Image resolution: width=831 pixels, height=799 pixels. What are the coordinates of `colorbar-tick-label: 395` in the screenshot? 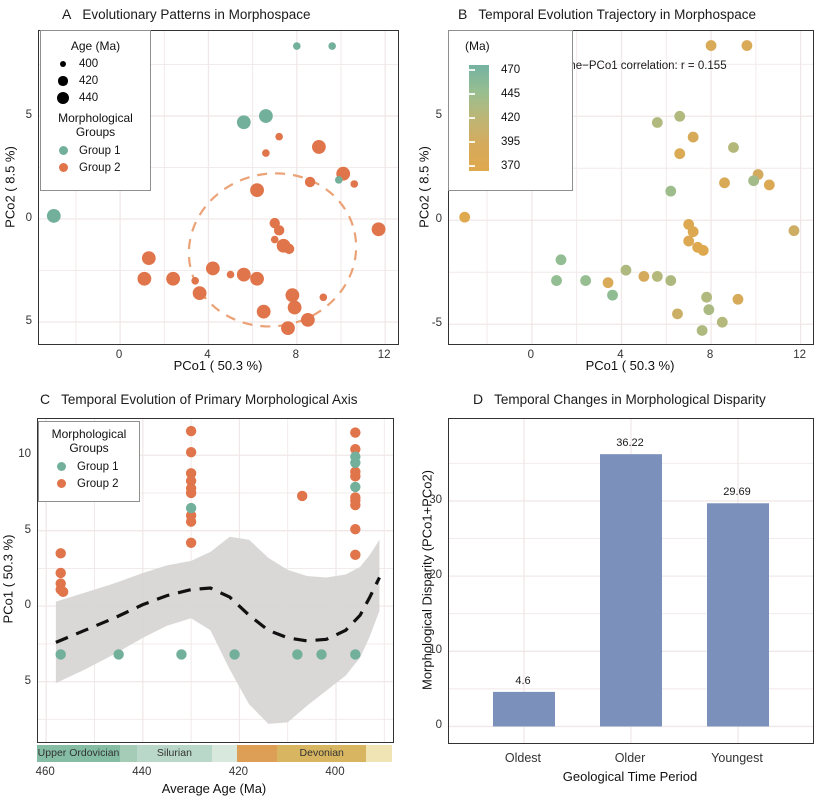 It's located at (511, 142).